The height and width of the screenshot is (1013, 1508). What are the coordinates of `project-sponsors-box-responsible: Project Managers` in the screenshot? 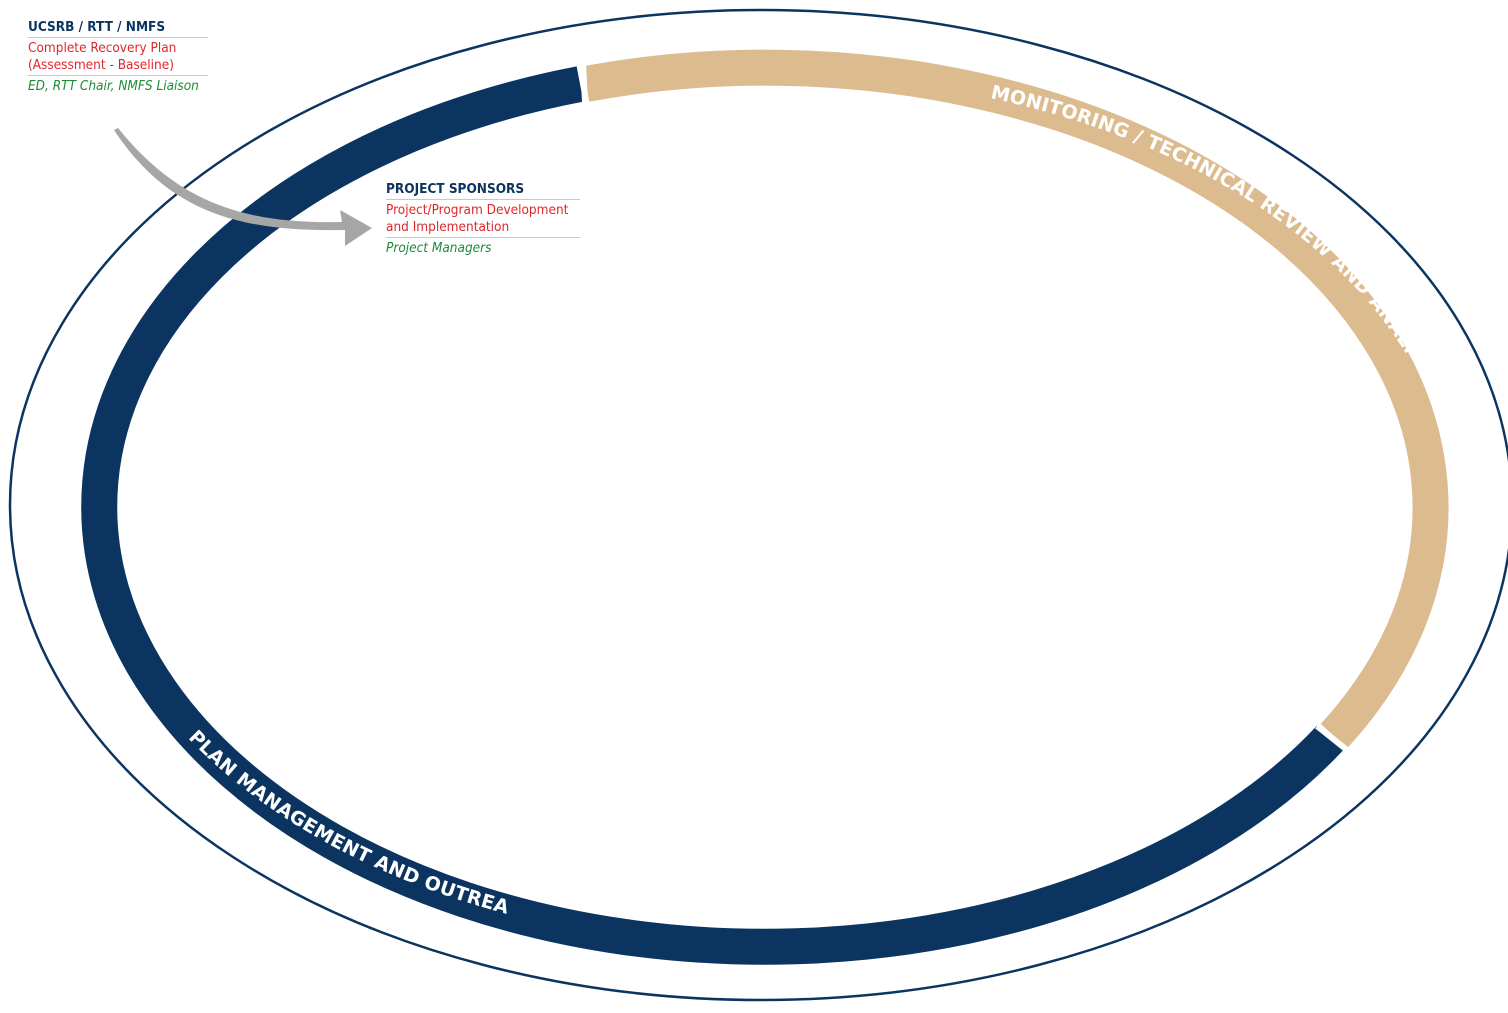 It's located at (439, 248).